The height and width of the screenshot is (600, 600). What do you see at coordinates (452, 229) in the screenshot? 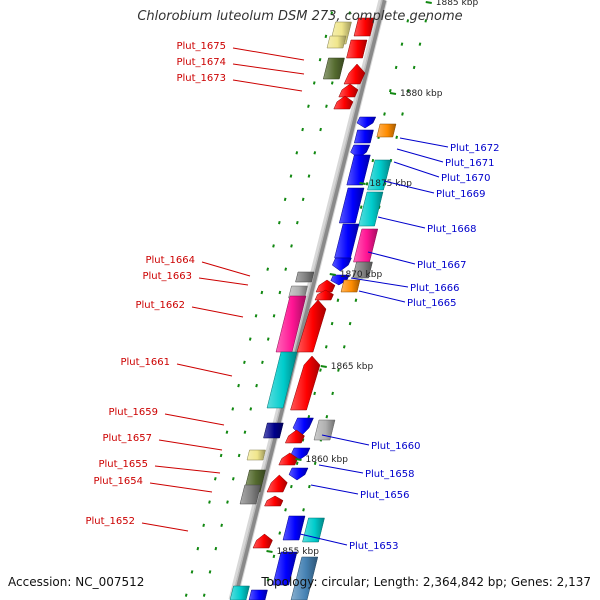
I see `right-gene-label: Plut_1668` at bounding box center [452, 229].